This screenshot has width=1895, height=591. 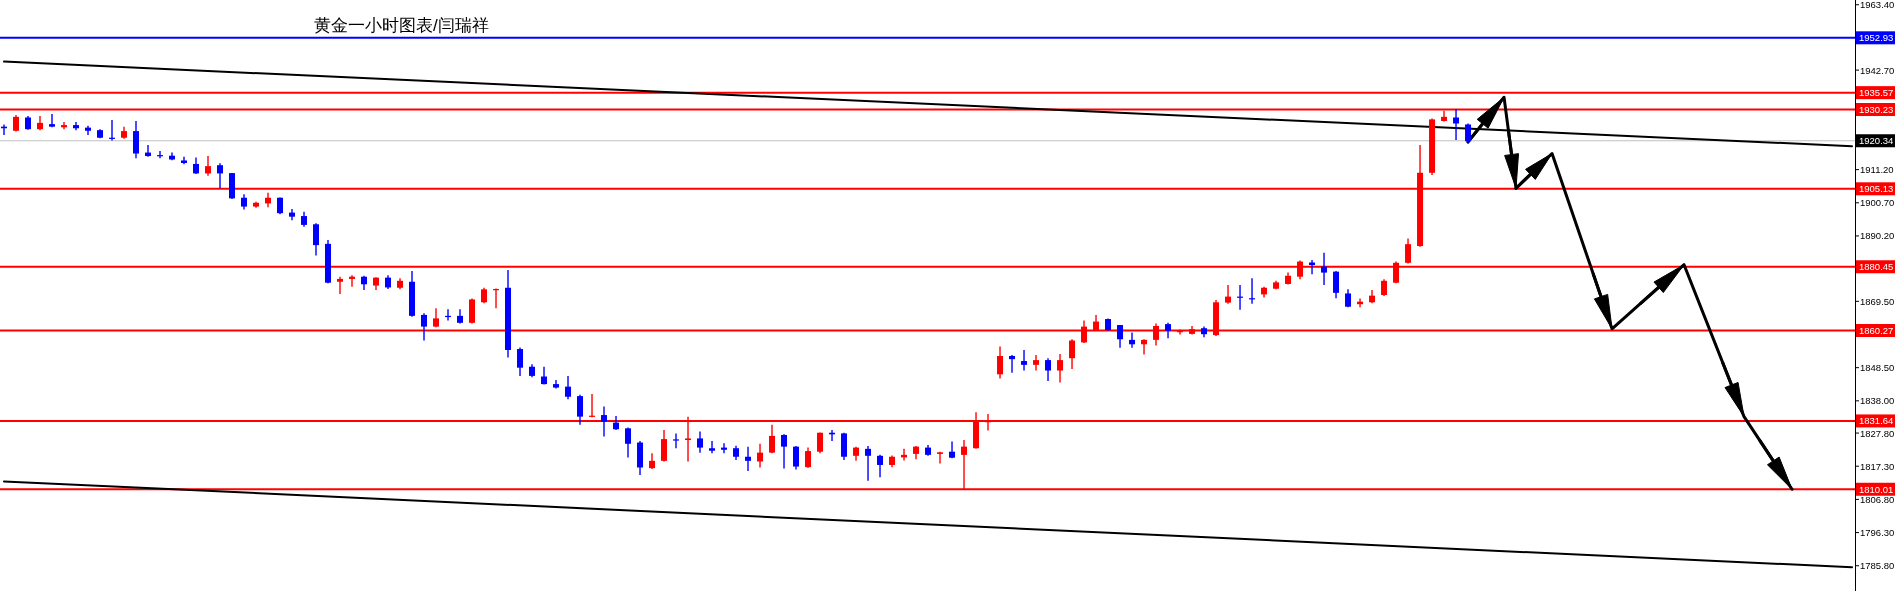 What do you see at coordinates (1877, 5) in the screenshot?
I see `y-tick-label: 1963.40` at bounding box center [1877, 5].